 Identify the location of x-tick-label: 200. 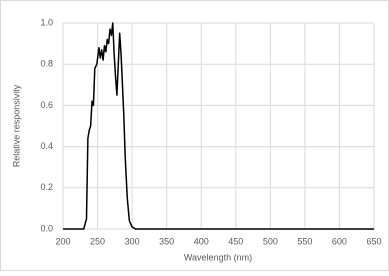
(62, 241).